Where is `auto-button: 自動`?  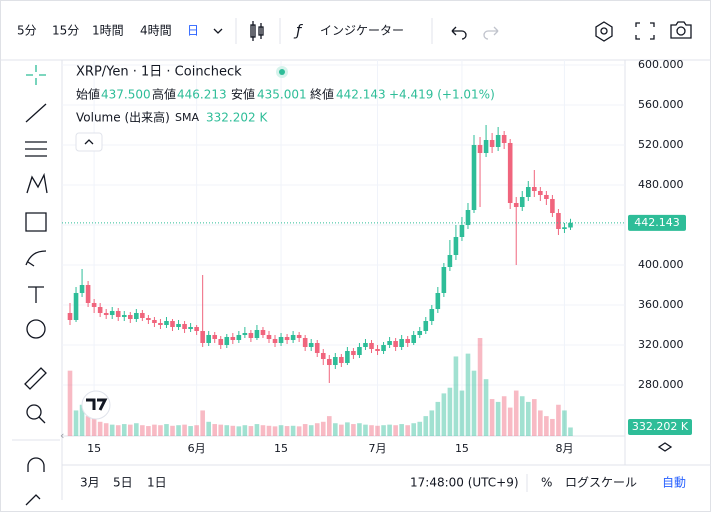 auto-button: 自動 is located at coordinates (674, 483).